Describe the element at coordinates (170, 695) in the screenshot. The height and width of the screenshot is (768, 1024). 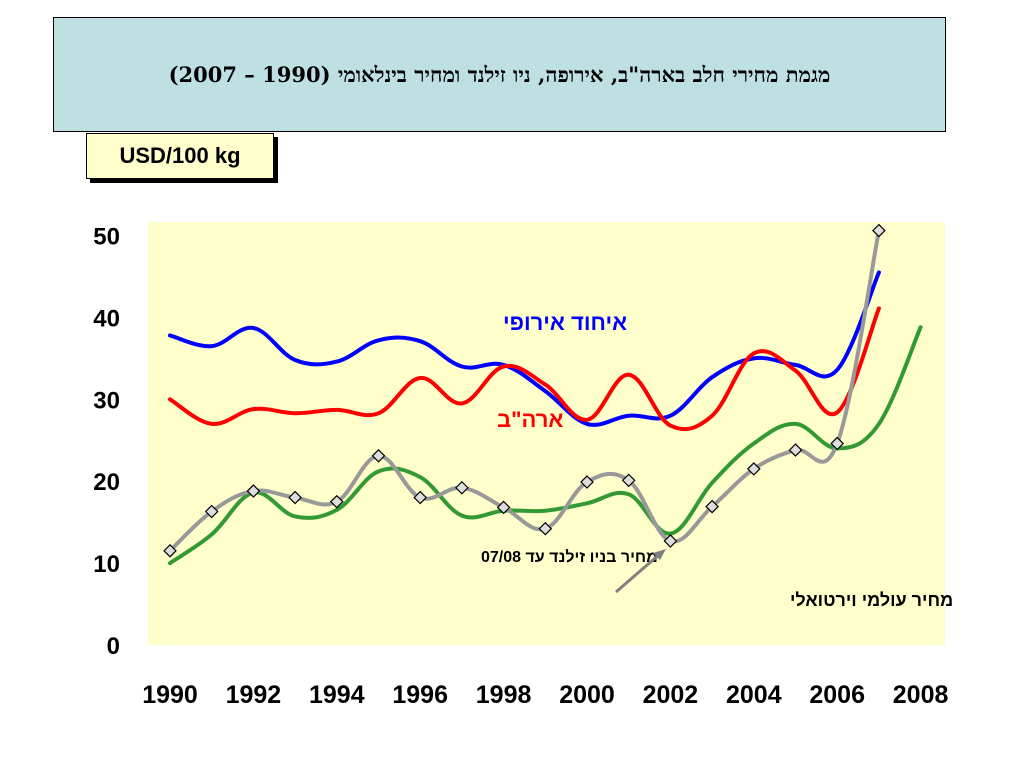
I see `x-tick-label: 1990` at that location.